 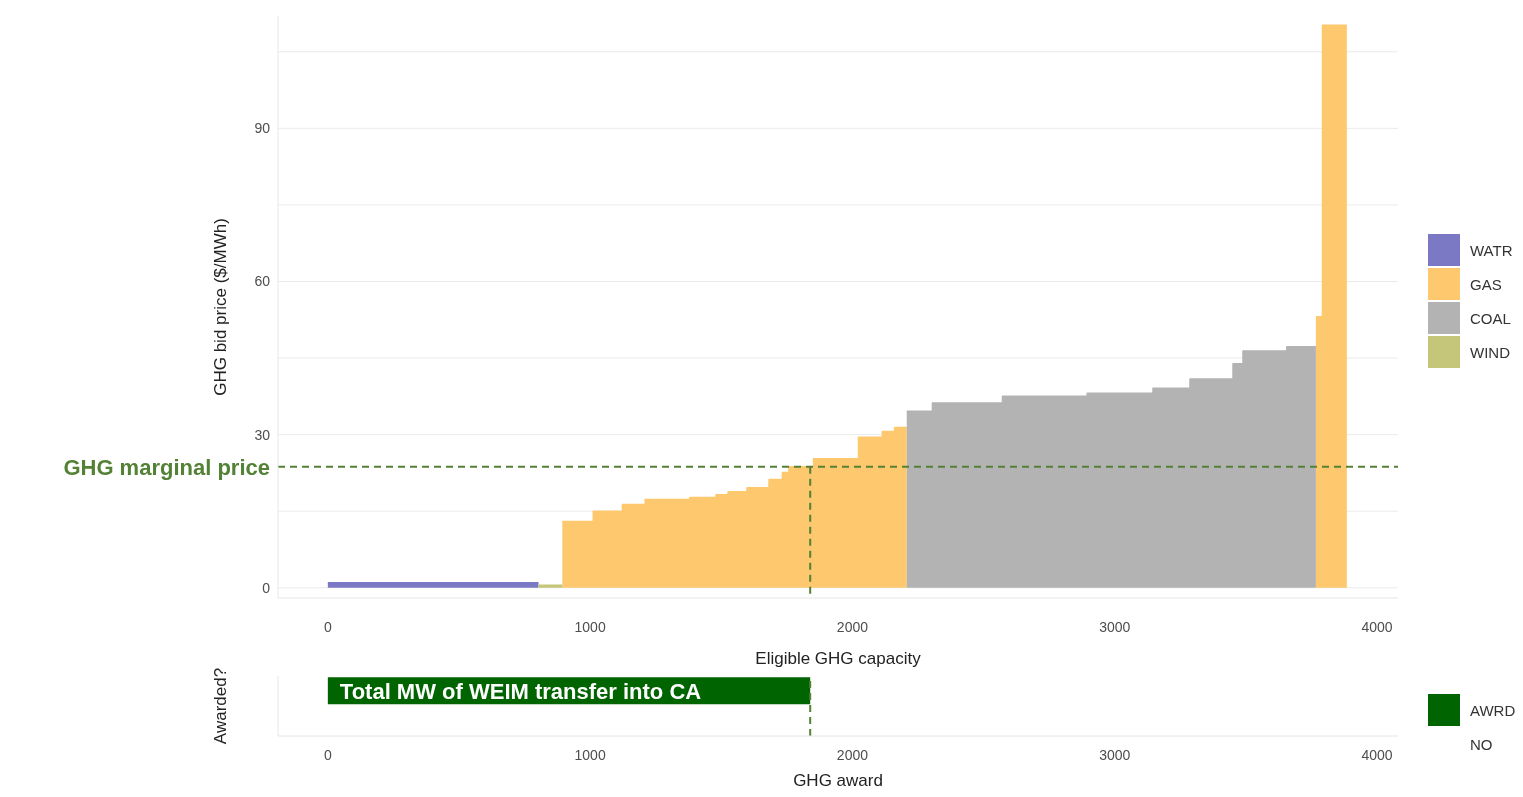 I want to click on text: NO, so click(x=1481, y=744).